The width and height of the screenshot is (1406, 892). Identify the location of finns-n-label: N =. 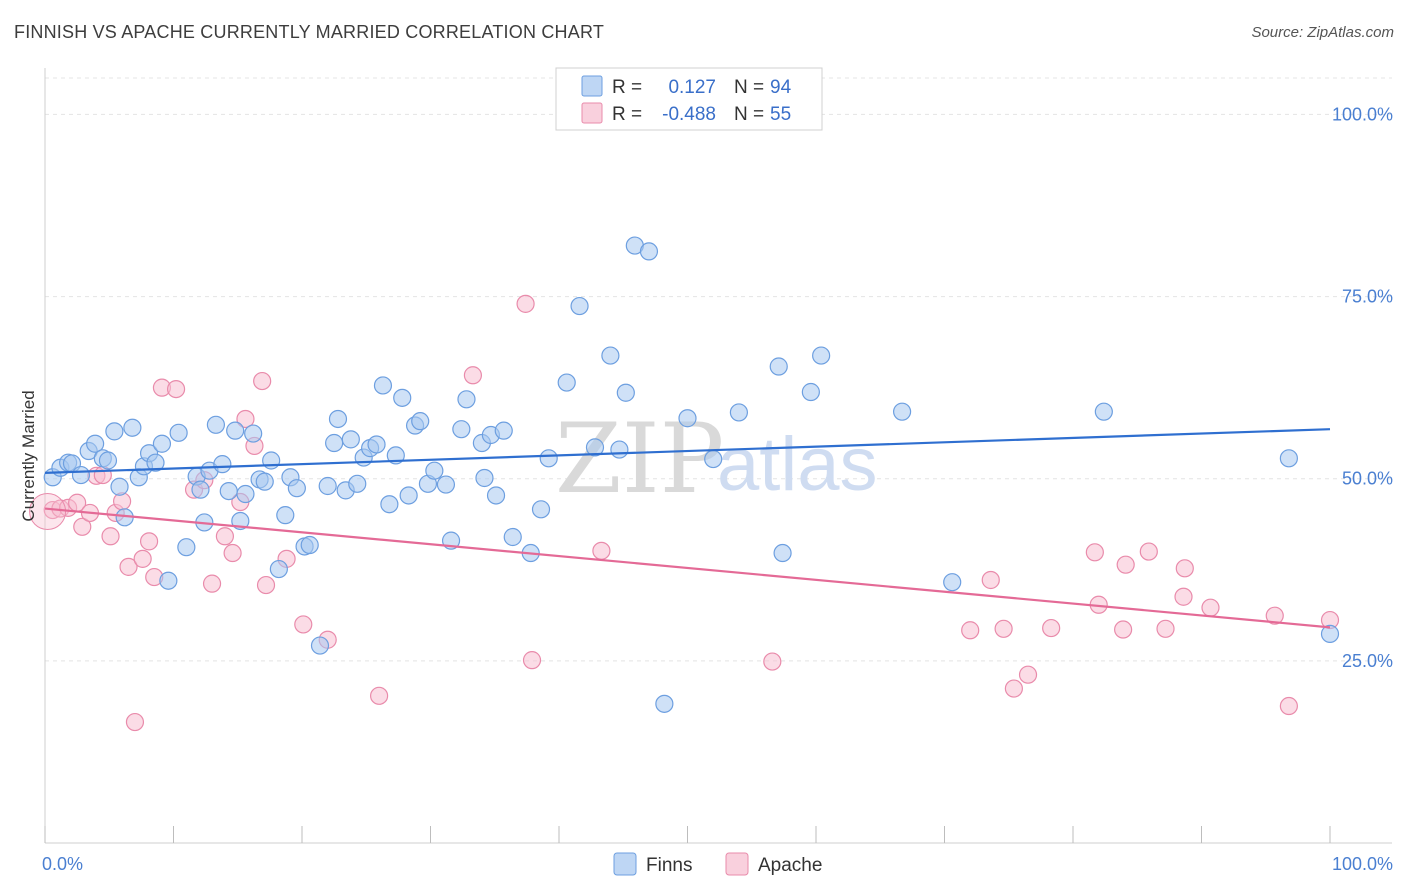
(749, 87).